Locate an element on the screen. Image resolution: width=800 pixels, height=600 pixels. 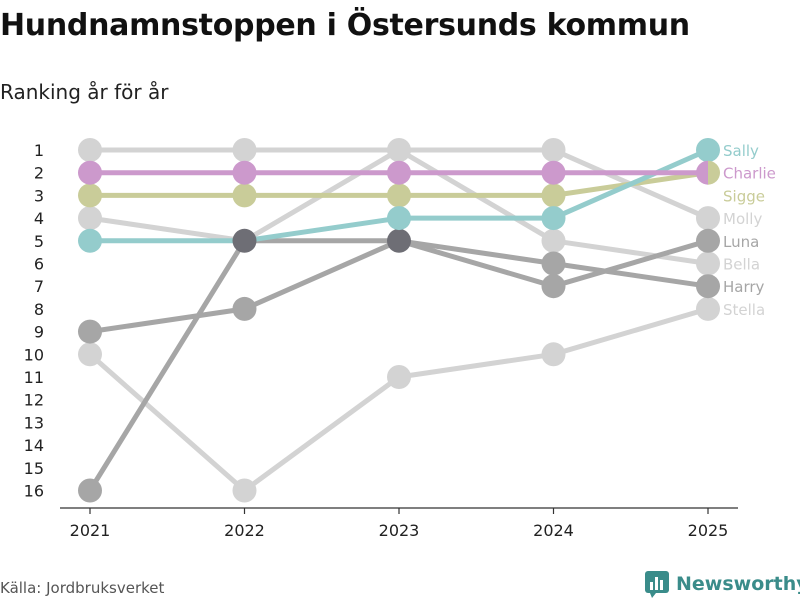
series-line-luna is located at coordinates (399, 286).